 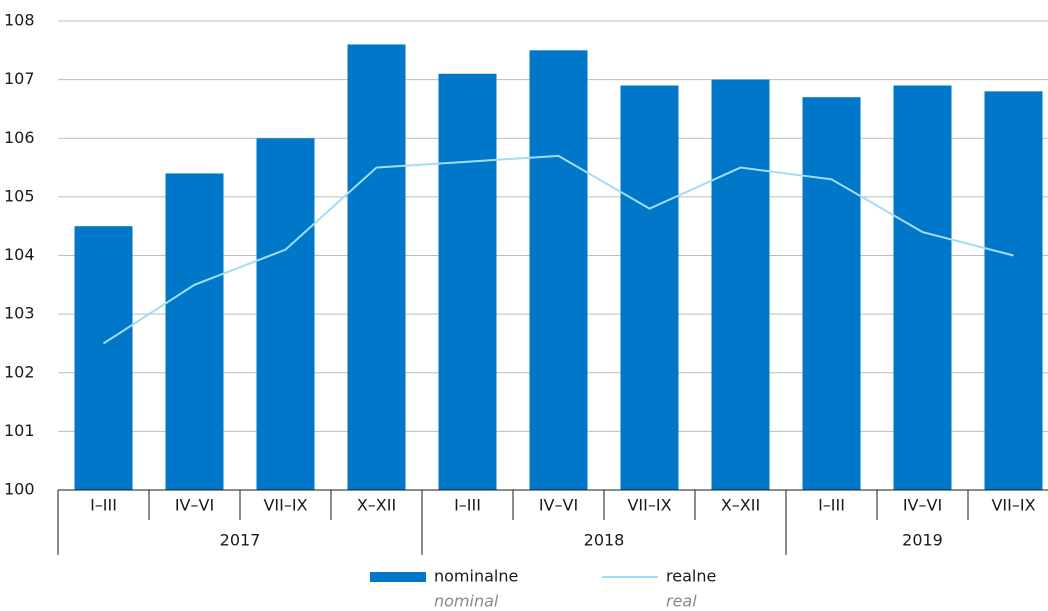 I want to click on y-tick-label: 108, so click(x=19, y=20).